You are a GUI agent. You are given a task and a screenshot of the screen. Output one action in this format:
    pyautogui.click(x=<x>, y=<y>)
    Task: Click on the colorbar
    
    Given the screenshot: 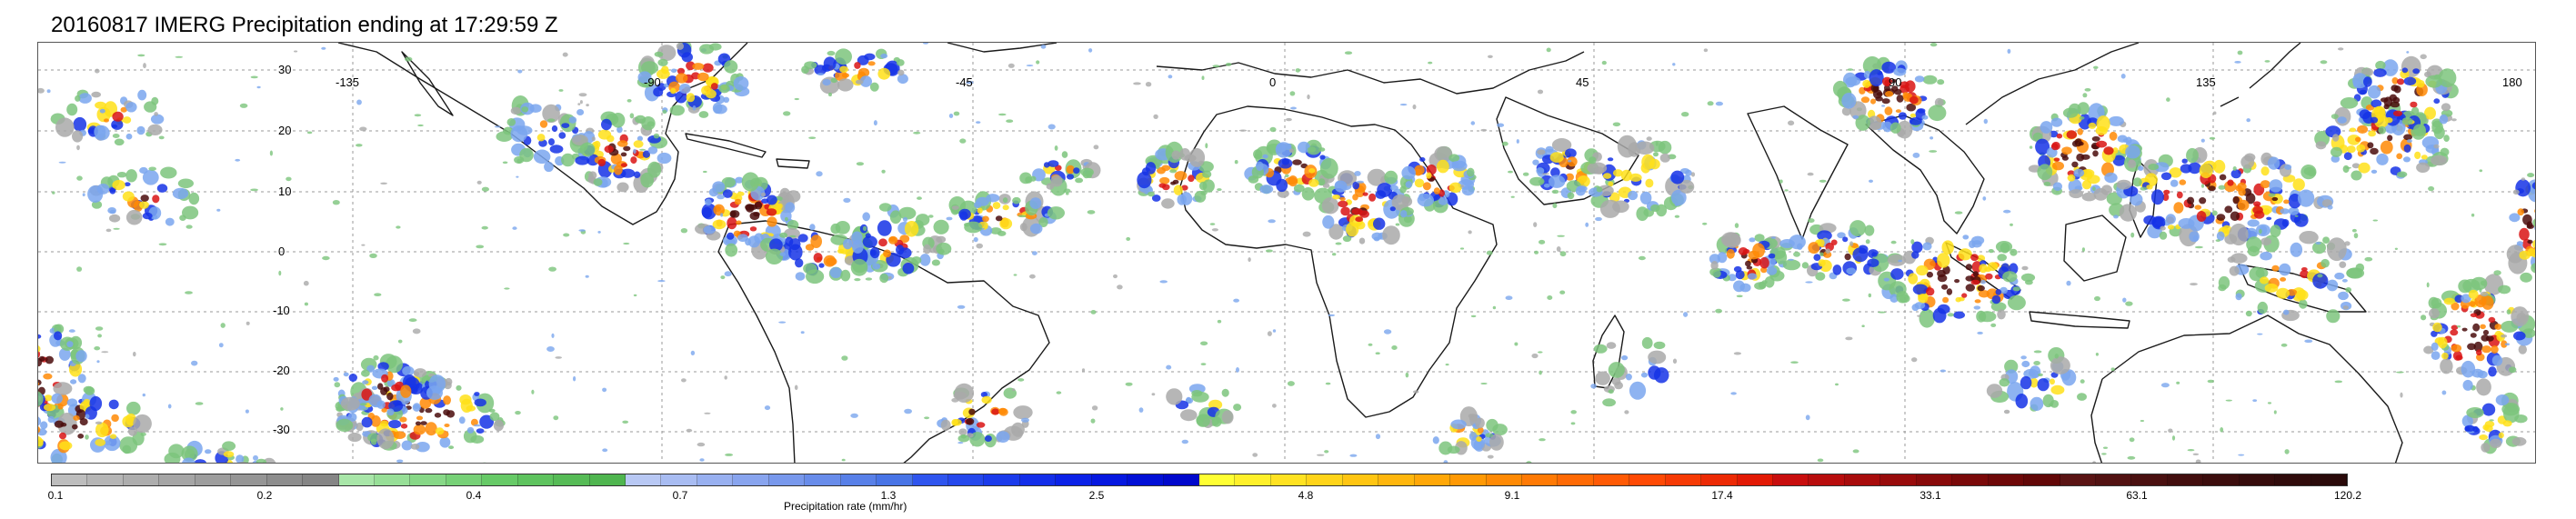 What is the action you would take?
    pyautogui.click(x=1199, y=480)
    